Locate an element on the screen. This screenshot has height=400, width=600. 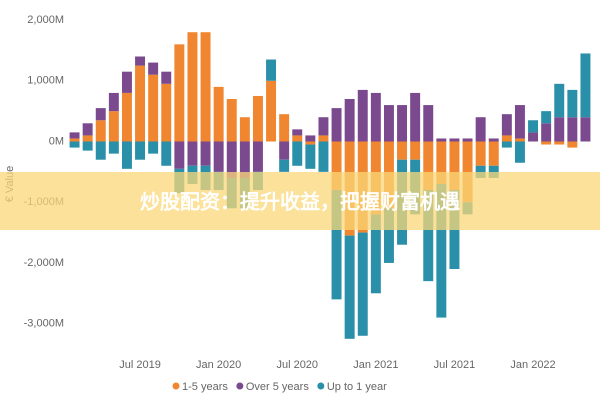
legend-label: Up to 1 year is located at coordinates (357, 387).